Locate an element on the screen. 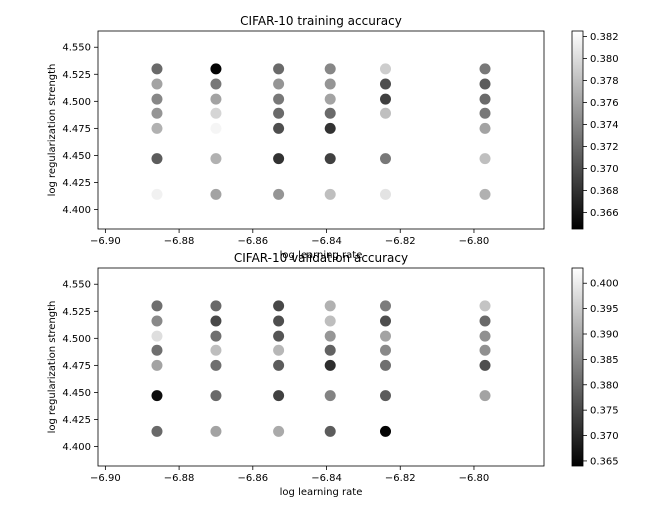  colorbar-tick-label: 0.366 is located at coordinates (604, 213).